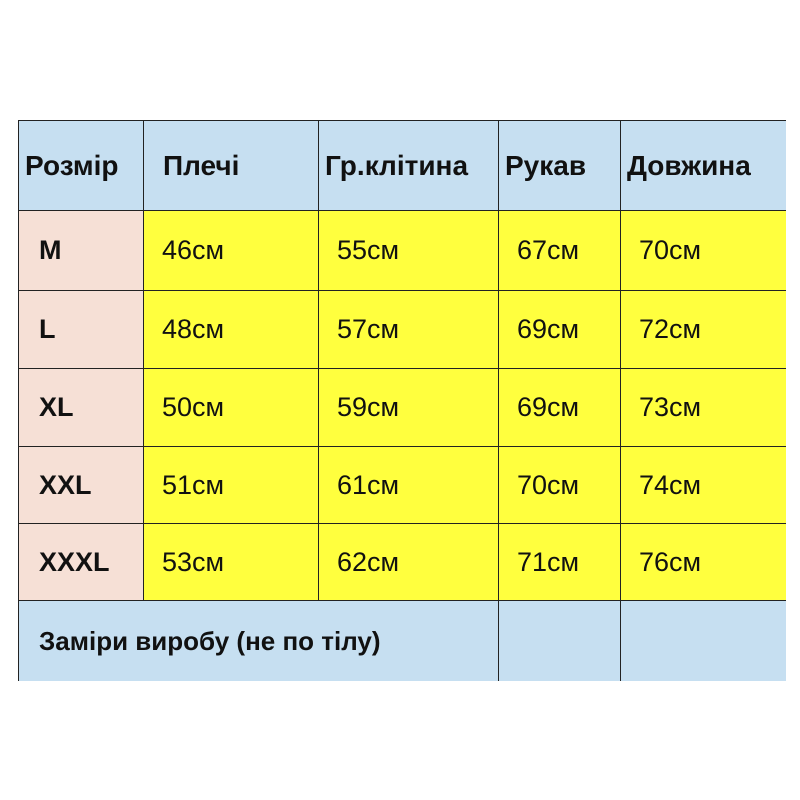  Describe the element at coordinates (409, 562) in the screenshot. I see `value-chest: 62см` at that location.